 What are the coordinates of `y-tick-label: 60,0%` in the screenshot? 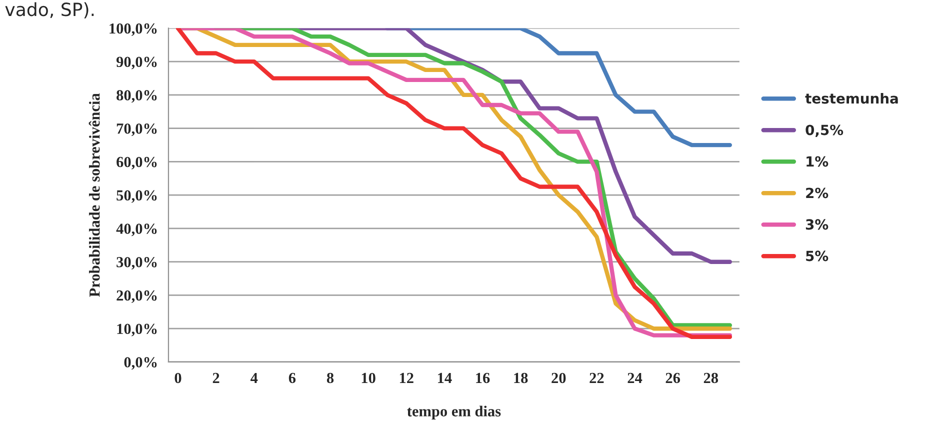 It's located at (136, 163).